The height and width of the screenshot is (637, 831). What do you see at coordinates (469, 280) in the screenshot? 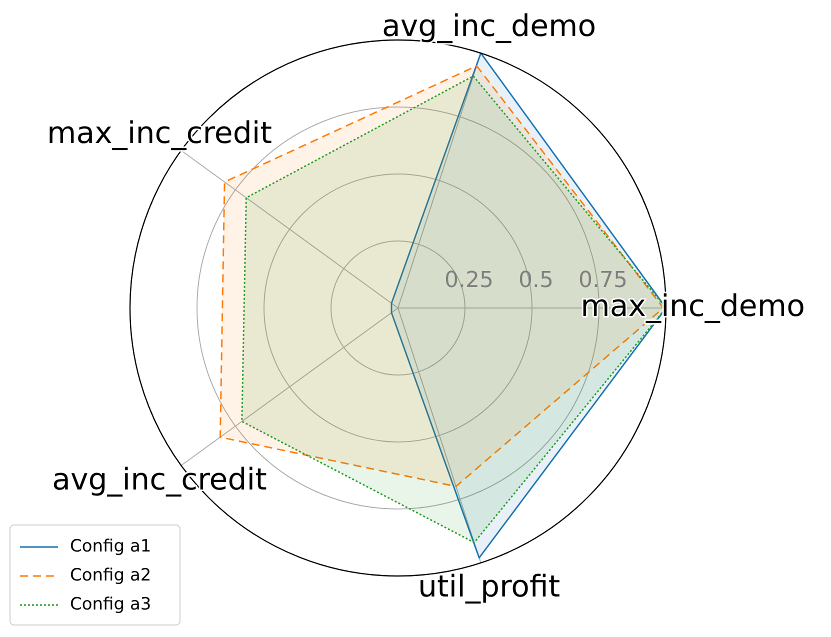
I see `y-tick-label: 0.25` at bounding box center [469, 280].